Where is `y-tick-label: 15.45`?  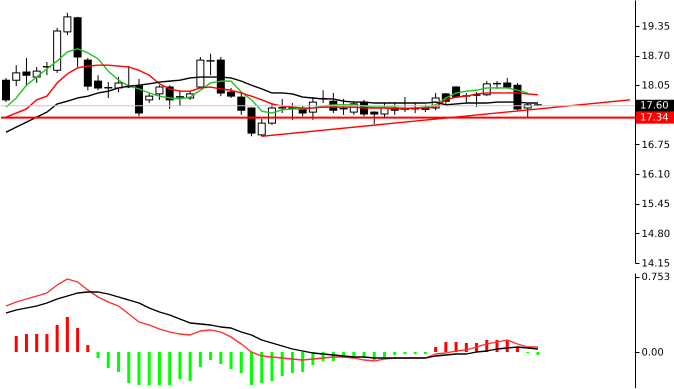 y-tick-label: 15.45 is located at coordinates (656, 204).